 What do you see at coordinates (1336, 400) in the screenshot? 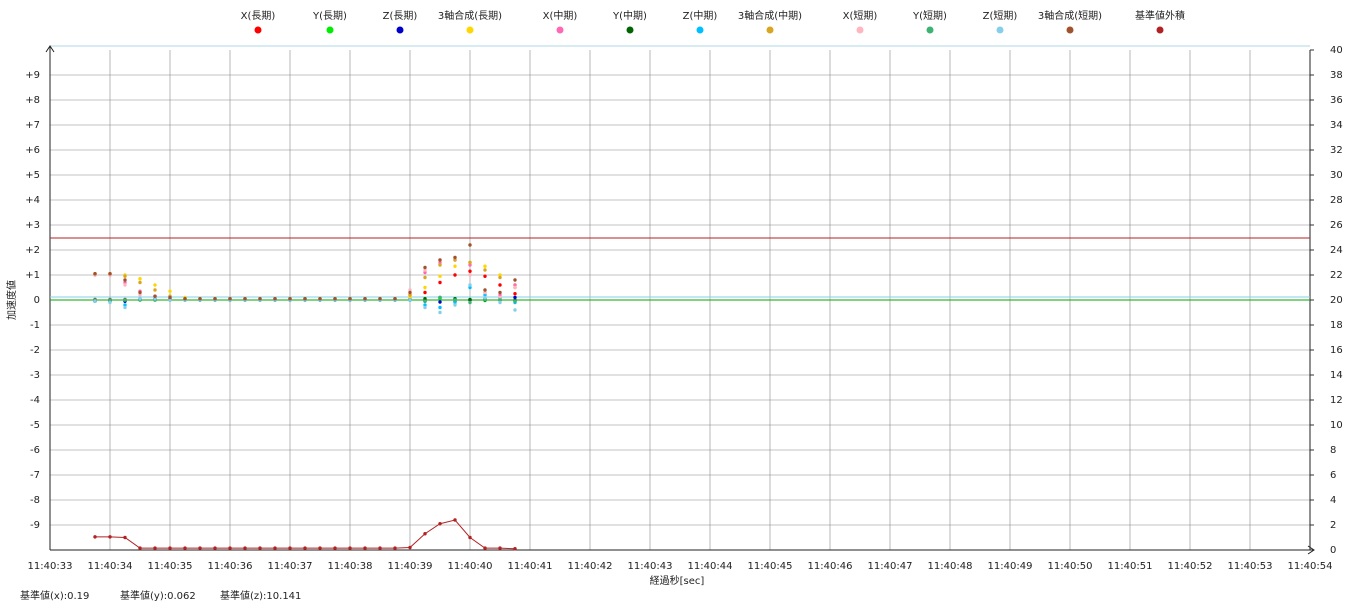
I see `y2-tick-label: 12` at bounding box center [1336, 400].